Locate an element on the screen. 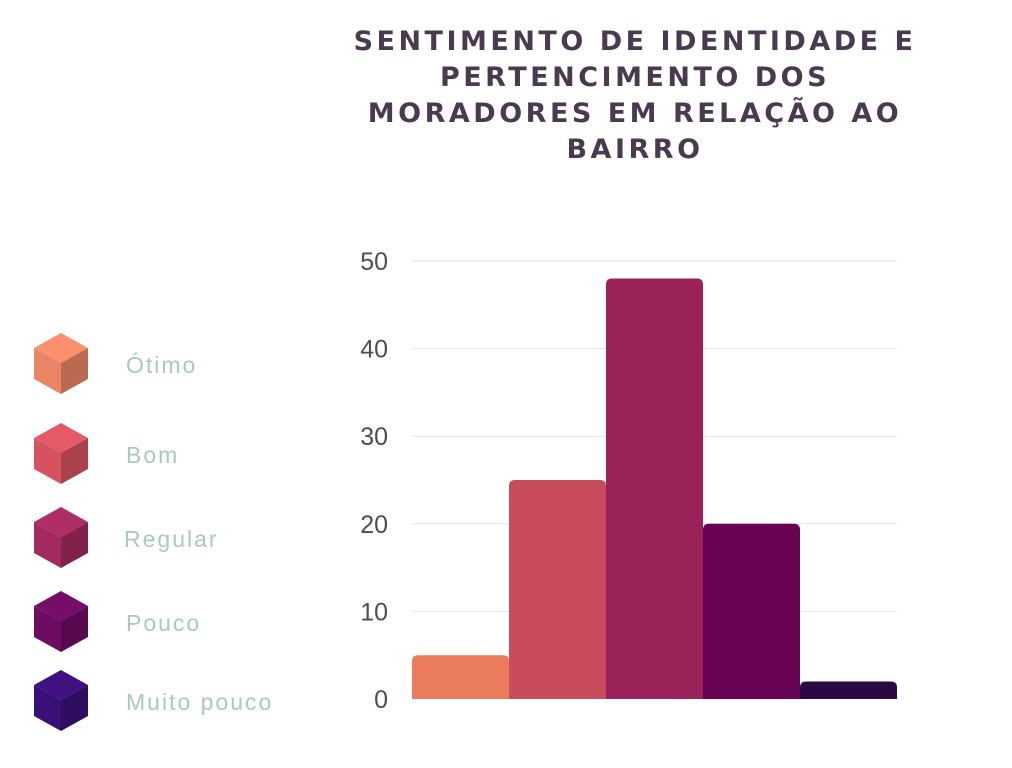  legend-item-pouco: Pouco is located at coordinates (185, 621).